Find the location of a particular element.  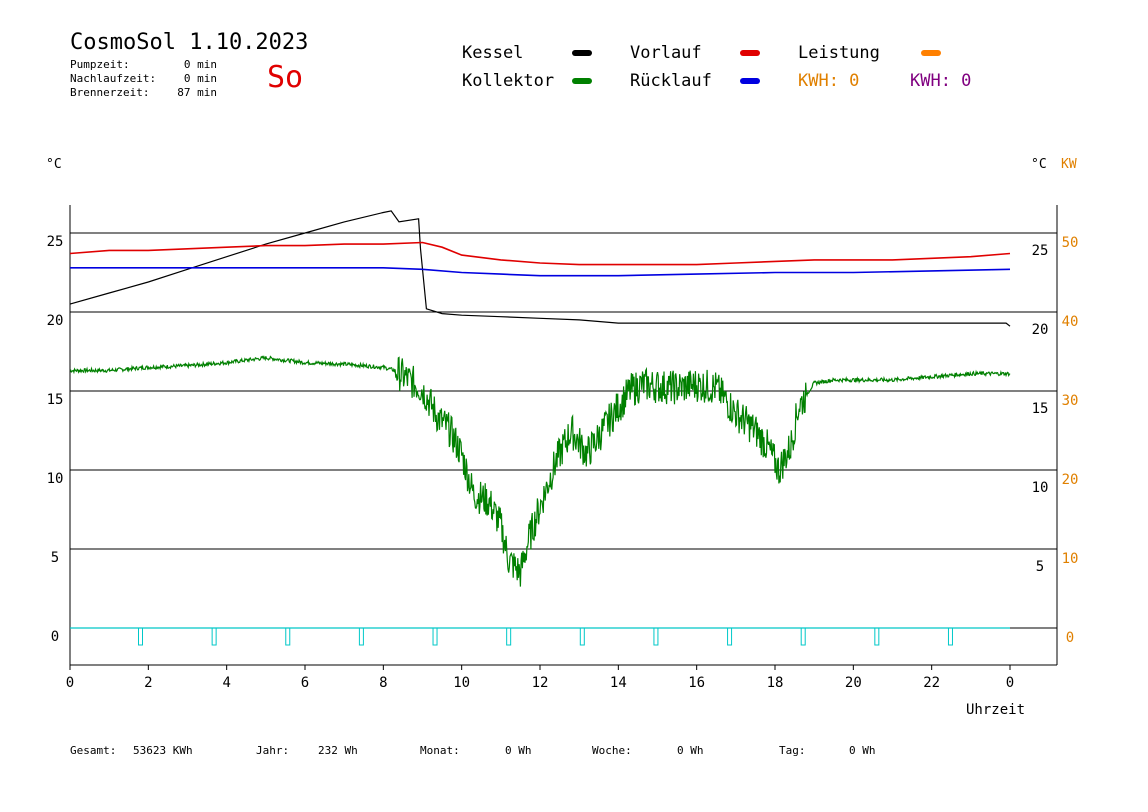

footer-value-monat: 0 Wh is located at coordinates (518, 750).